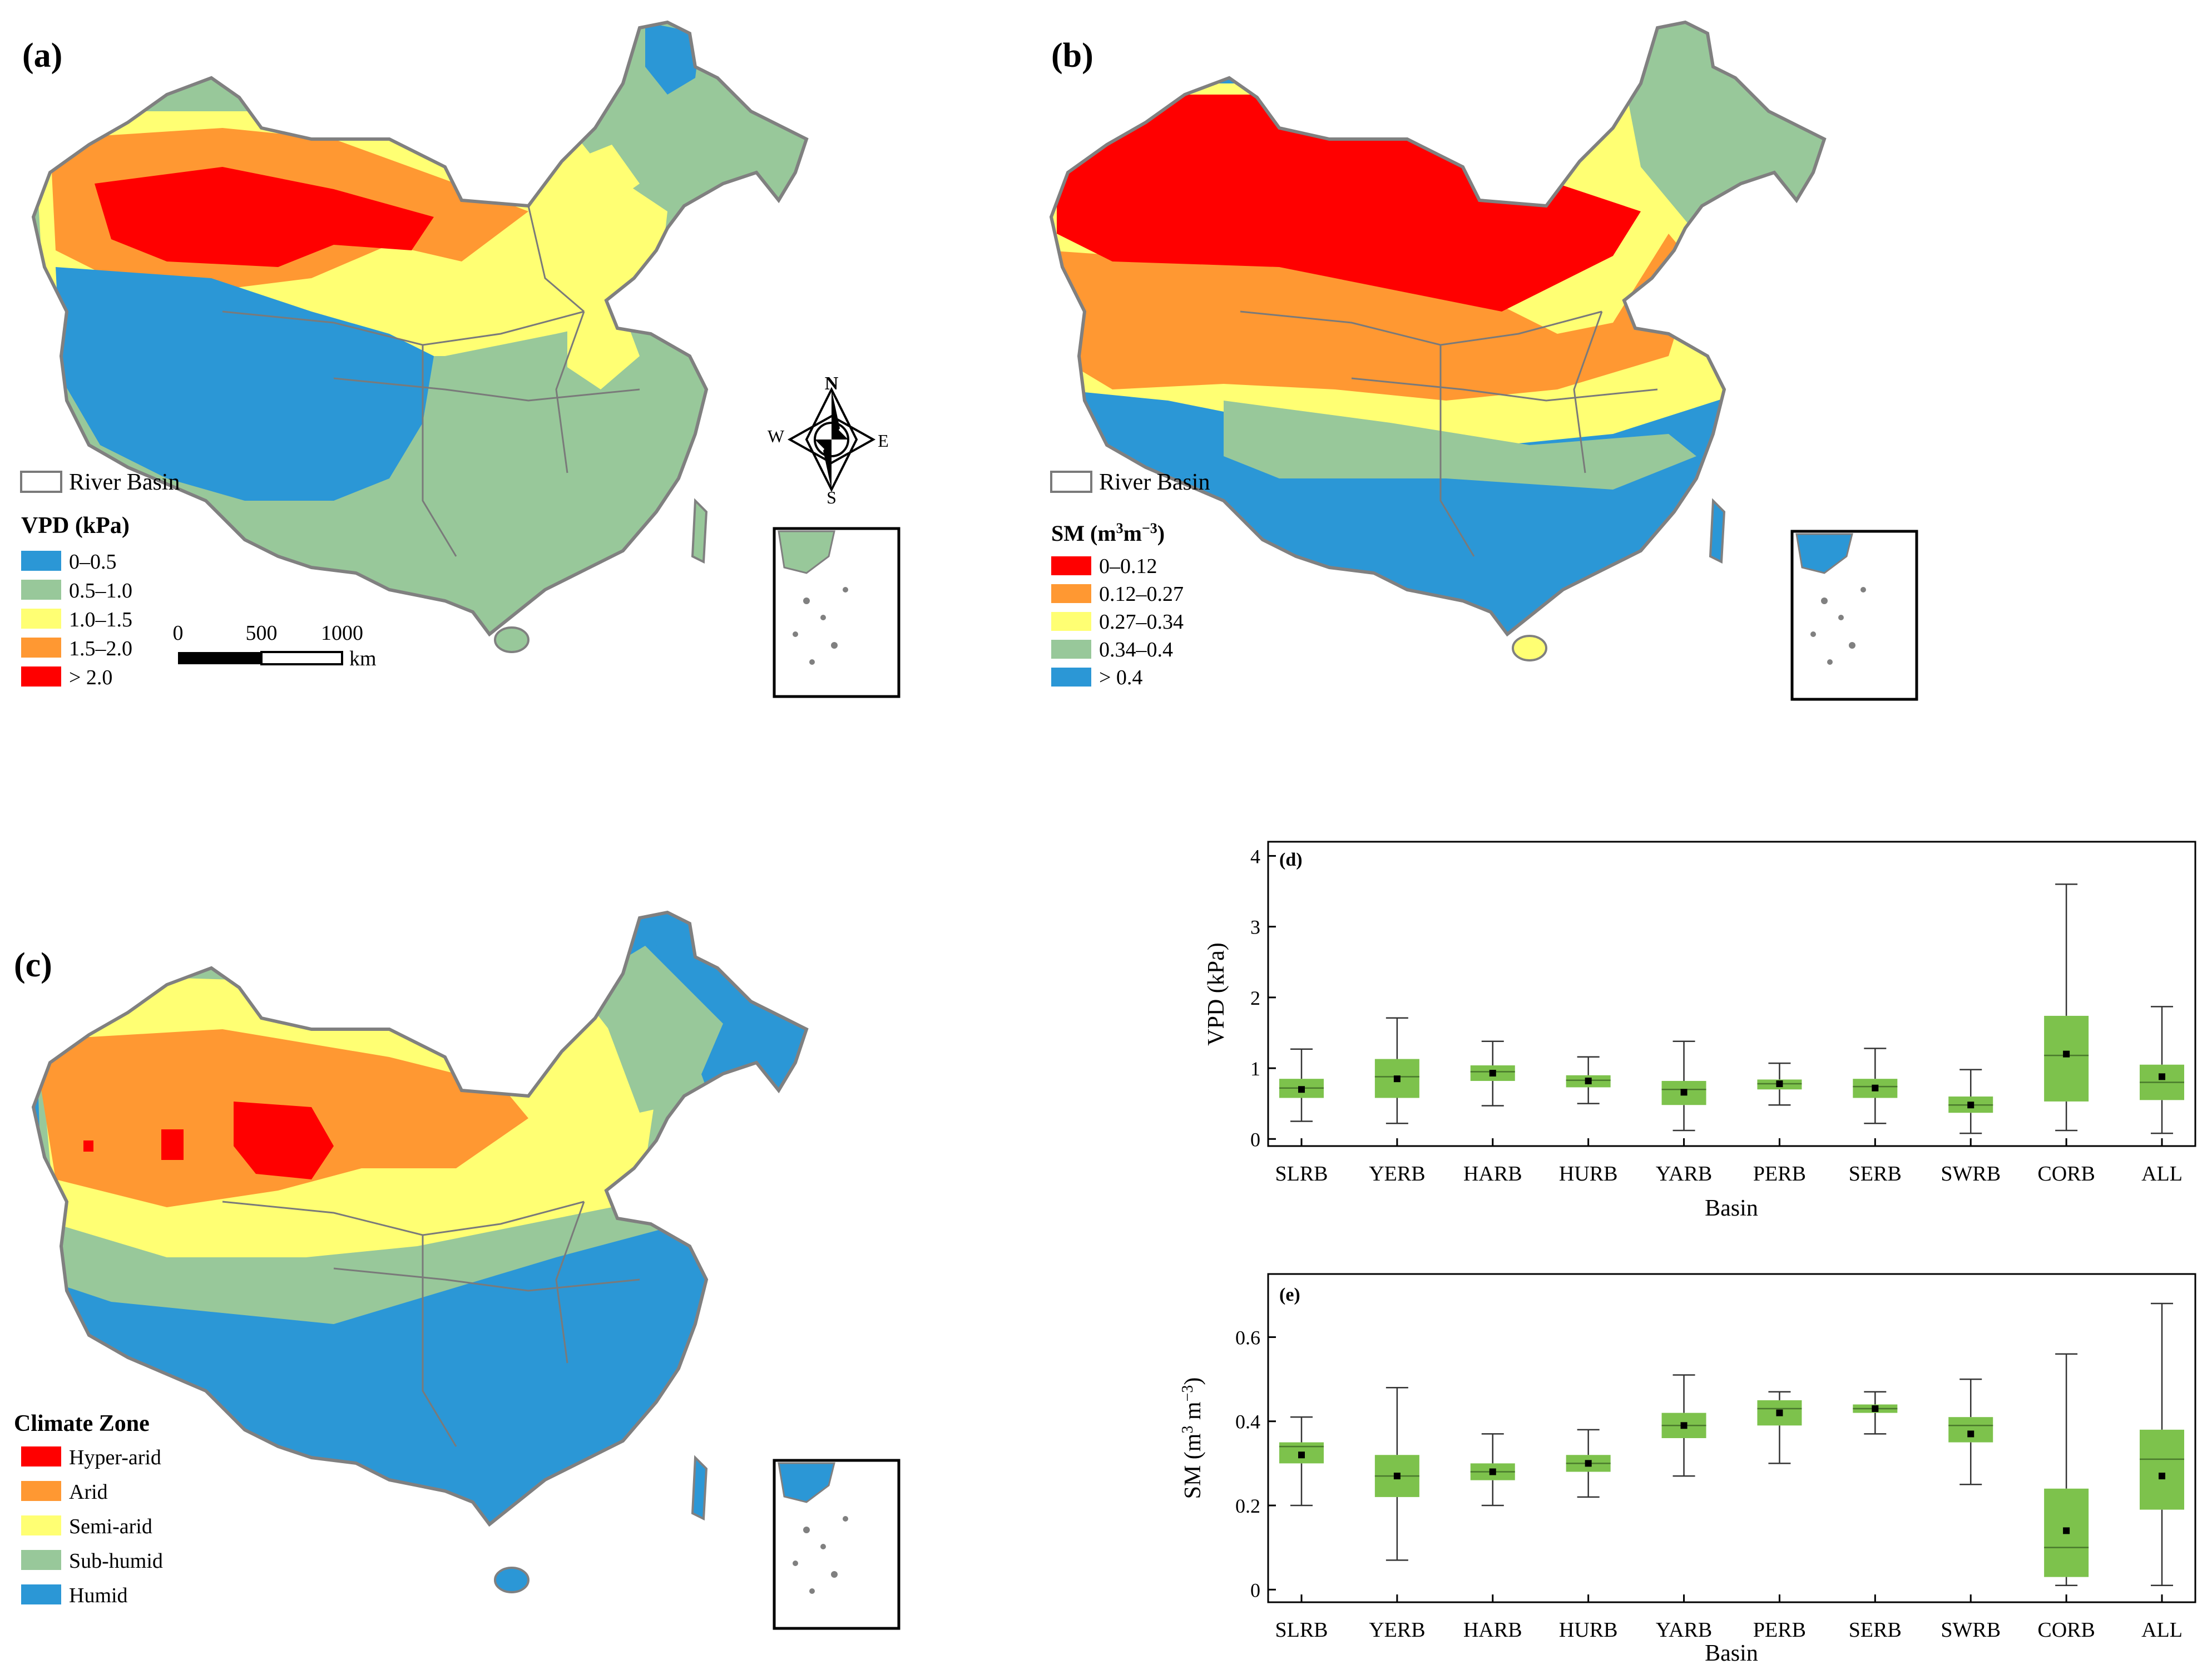  What do you see at coordinates (110, 1526) in the screenshot?
I see `climate-label-2: Semi-arid` at bounding box center [110, 1526].